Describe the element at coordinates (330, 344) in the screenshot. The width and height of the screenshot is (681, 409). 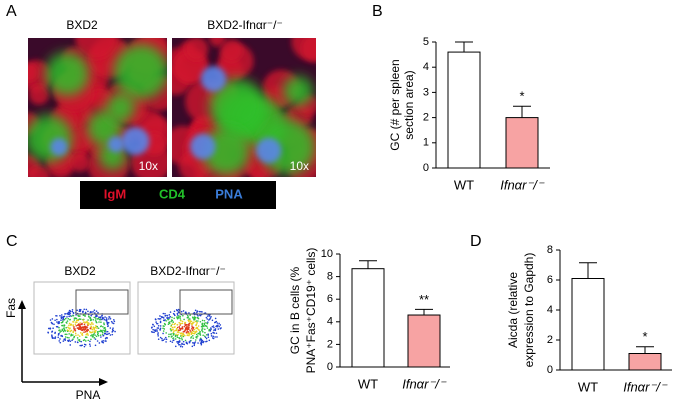
I see `y-tick-label: 2` at that location.